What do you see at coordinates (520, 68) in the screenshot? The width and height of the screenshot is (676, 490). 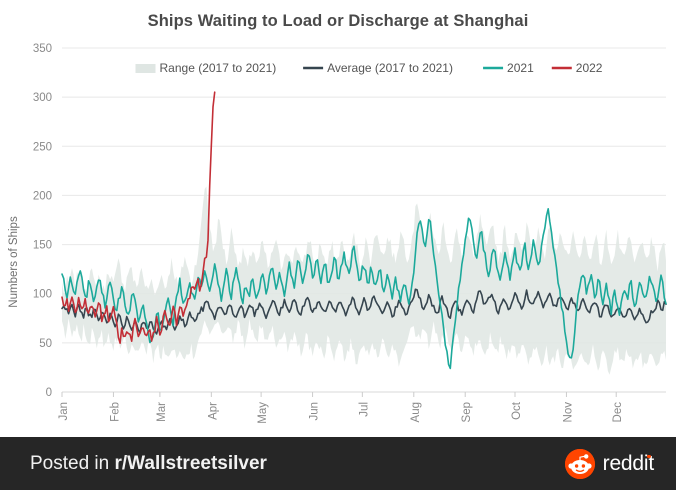 I see `legend-label: 2021` at bounding box center [520, 68].